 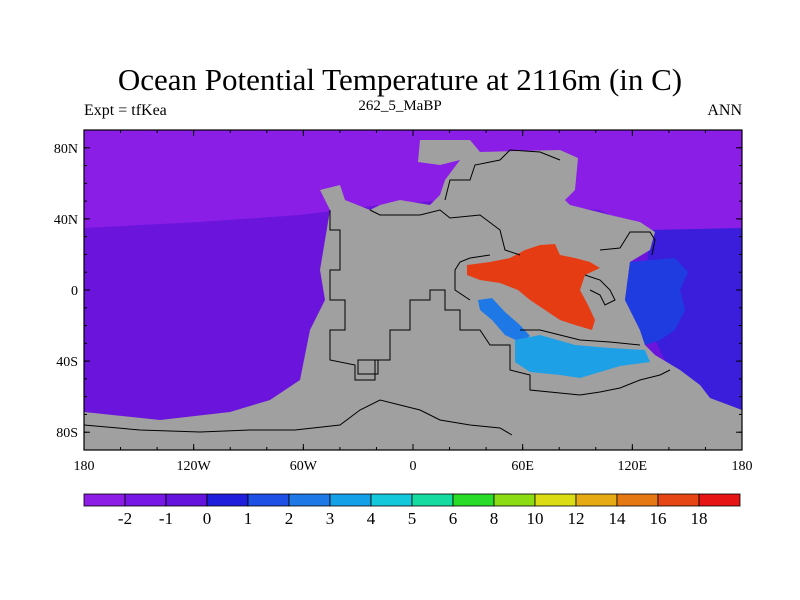 What do you see at coordinates (66, 149) in the screenshot?
I see `lat-tick-label: 80N` at bounding box center [66, 149].